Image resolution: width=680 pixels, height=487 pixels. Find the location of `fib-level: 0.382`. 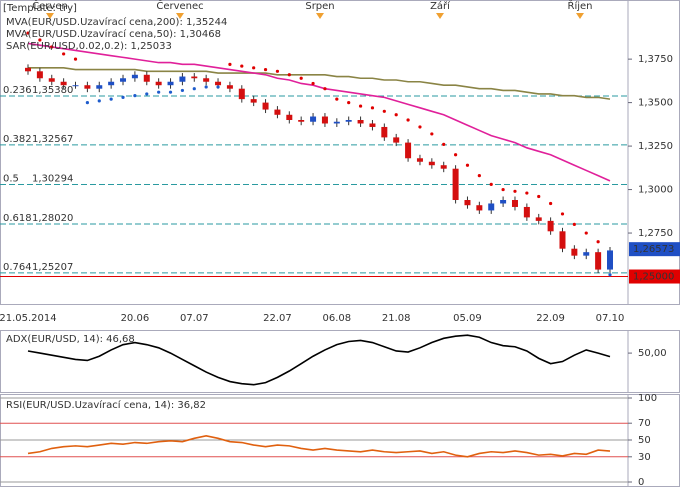

fib-level: 0.382 is located at coordinates (17, 139).